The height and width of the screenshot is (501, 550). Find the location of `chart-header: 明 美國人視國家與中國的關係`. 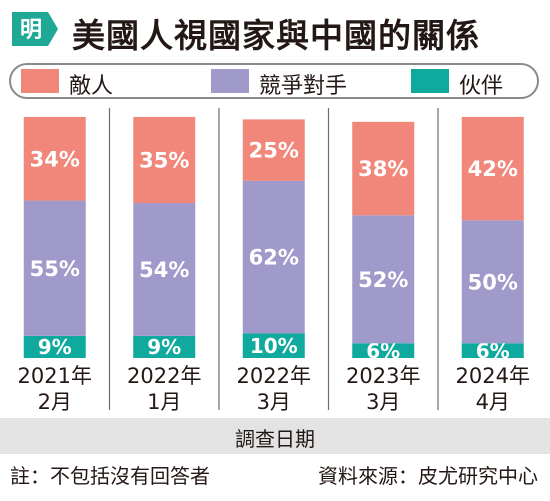

chart-header: 明 美國人視國家與中國的關係 is located at coordinates (275, 29).